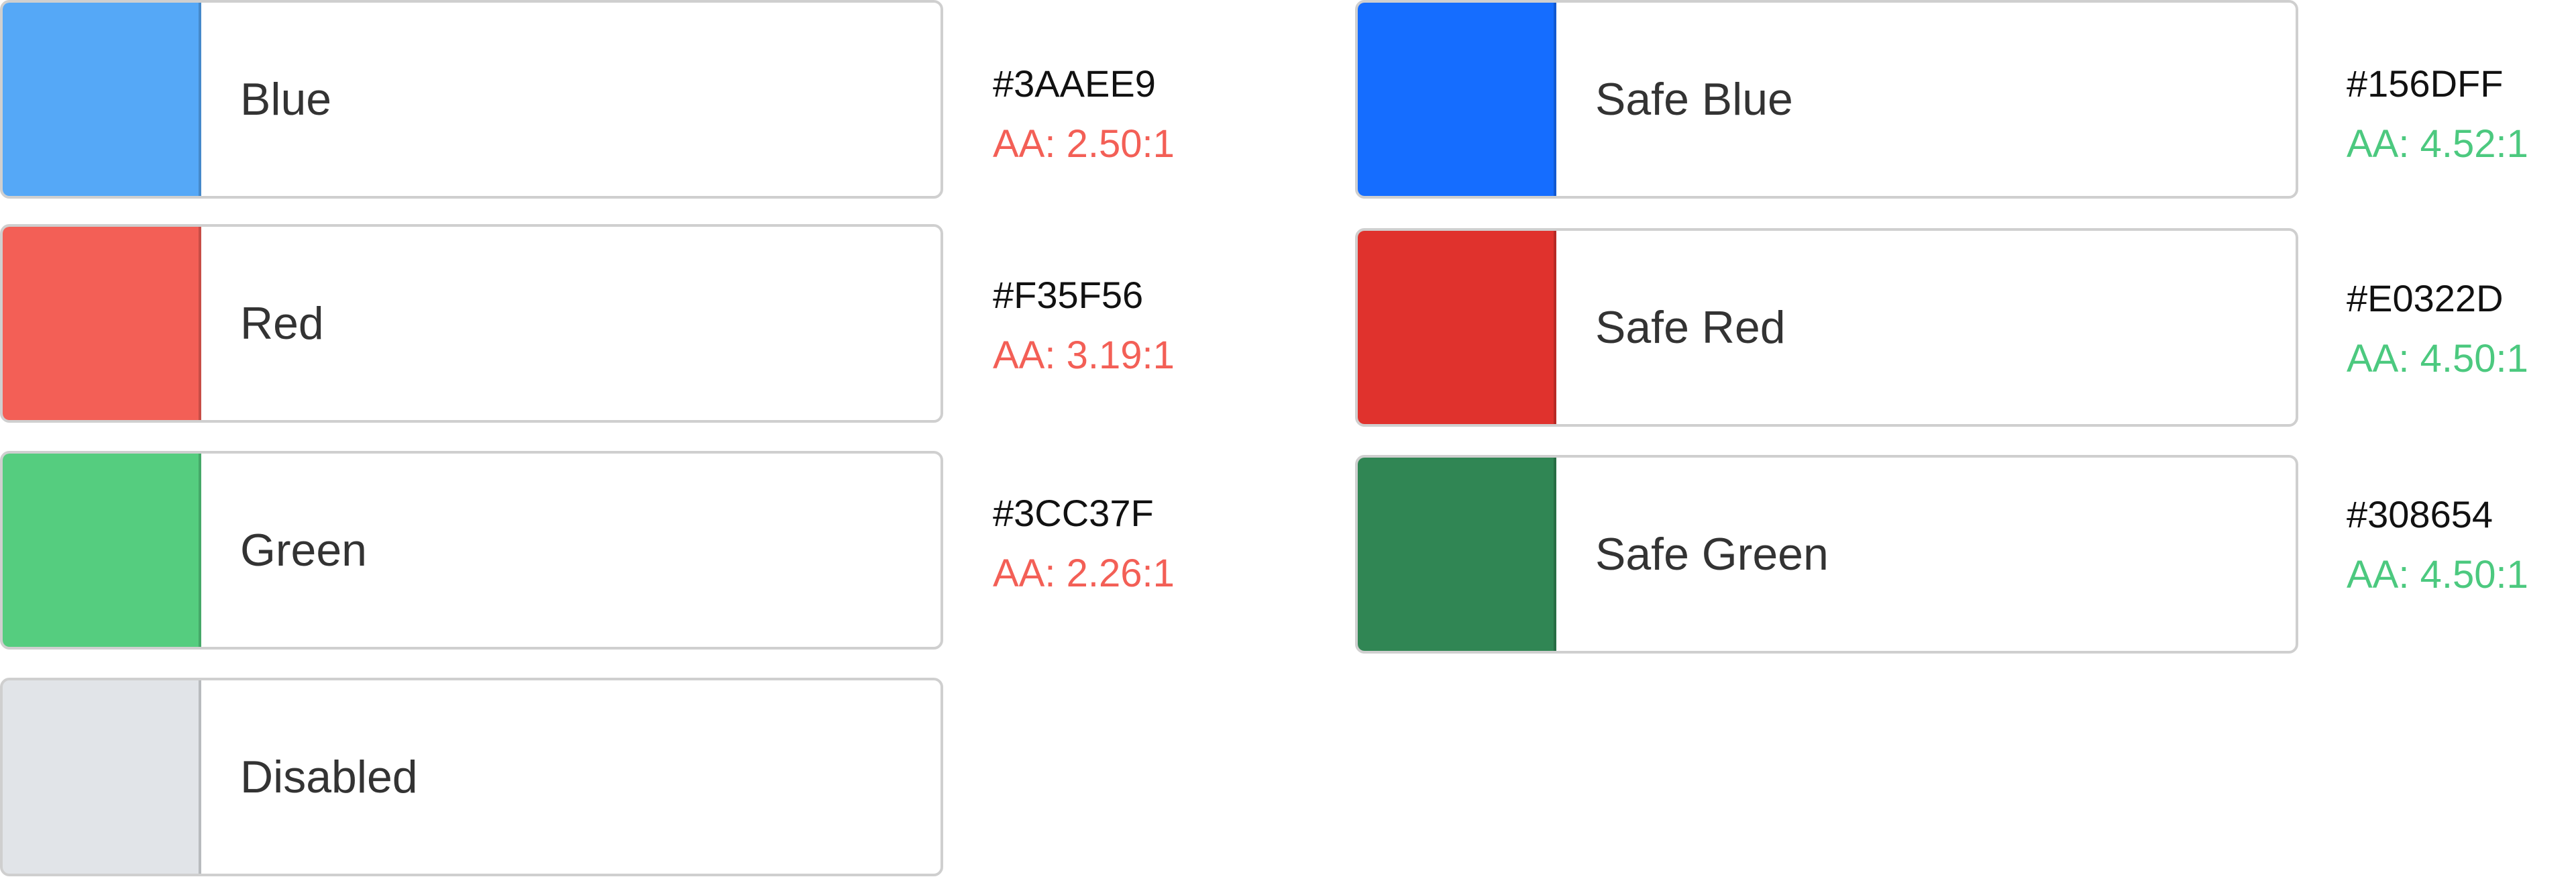 The image size is (2576, 879). What do you see at coordinates (329, 777) in the screenshot?
I see `swatch-label: Disabled` at bounding box center [329, 777].